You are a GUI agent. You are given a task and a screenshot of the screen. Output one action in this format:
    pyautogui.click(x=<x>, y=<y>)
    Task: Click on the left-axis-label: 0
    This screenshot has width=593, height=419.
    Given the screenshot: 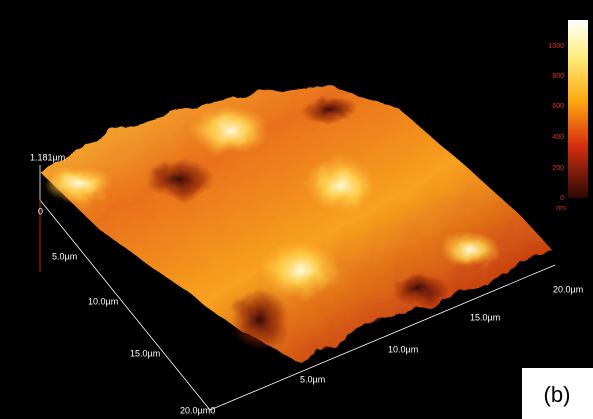 What is the action you would take?
    pyautogui.click(x=40, y=211)
    